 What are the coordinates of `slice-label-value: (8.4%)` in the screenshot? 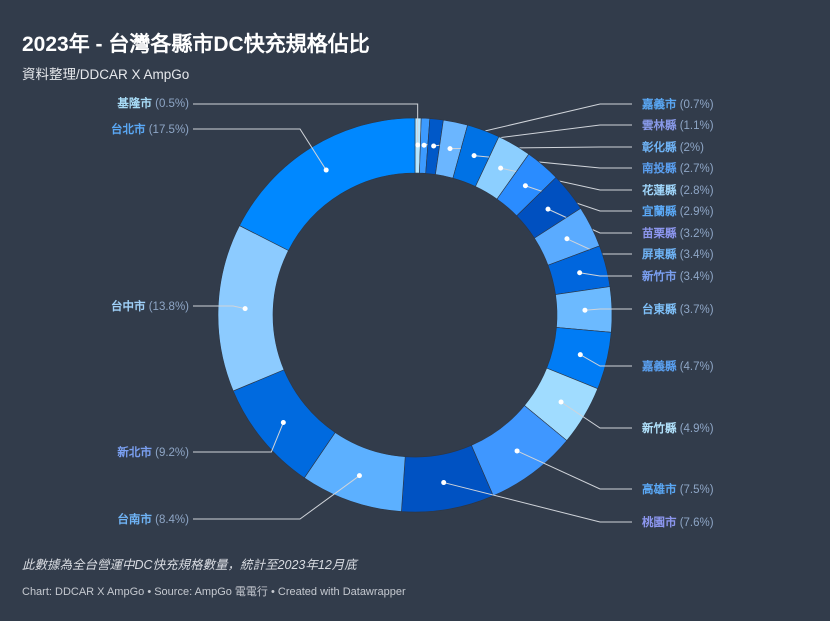 It's located at (170, 520).